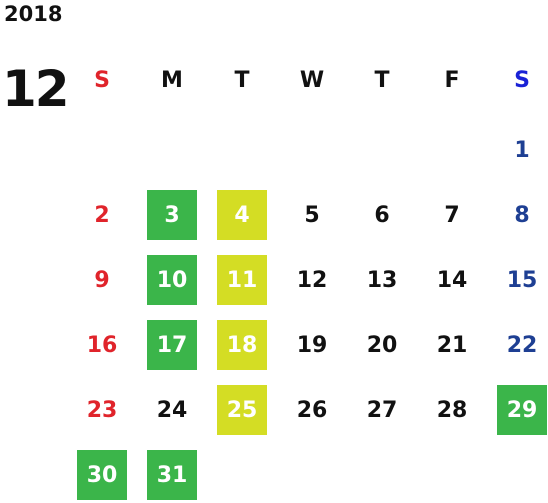 The height and width of the screenshot is (503, 548). What do you see at coordinates (522, 215) in the screenshot?
I see `day-cell-8: 8` at bounding box center [522, 215].